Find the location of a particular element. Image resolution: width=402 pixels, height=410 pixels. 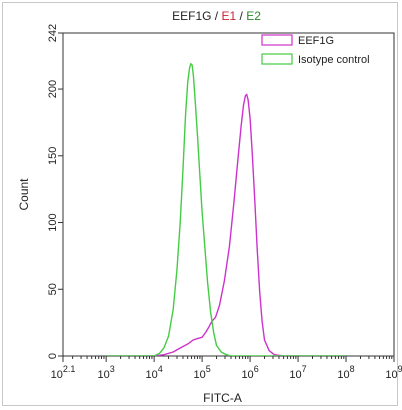

x-tick-exponent: 4 is located at coordinates (160, 369).